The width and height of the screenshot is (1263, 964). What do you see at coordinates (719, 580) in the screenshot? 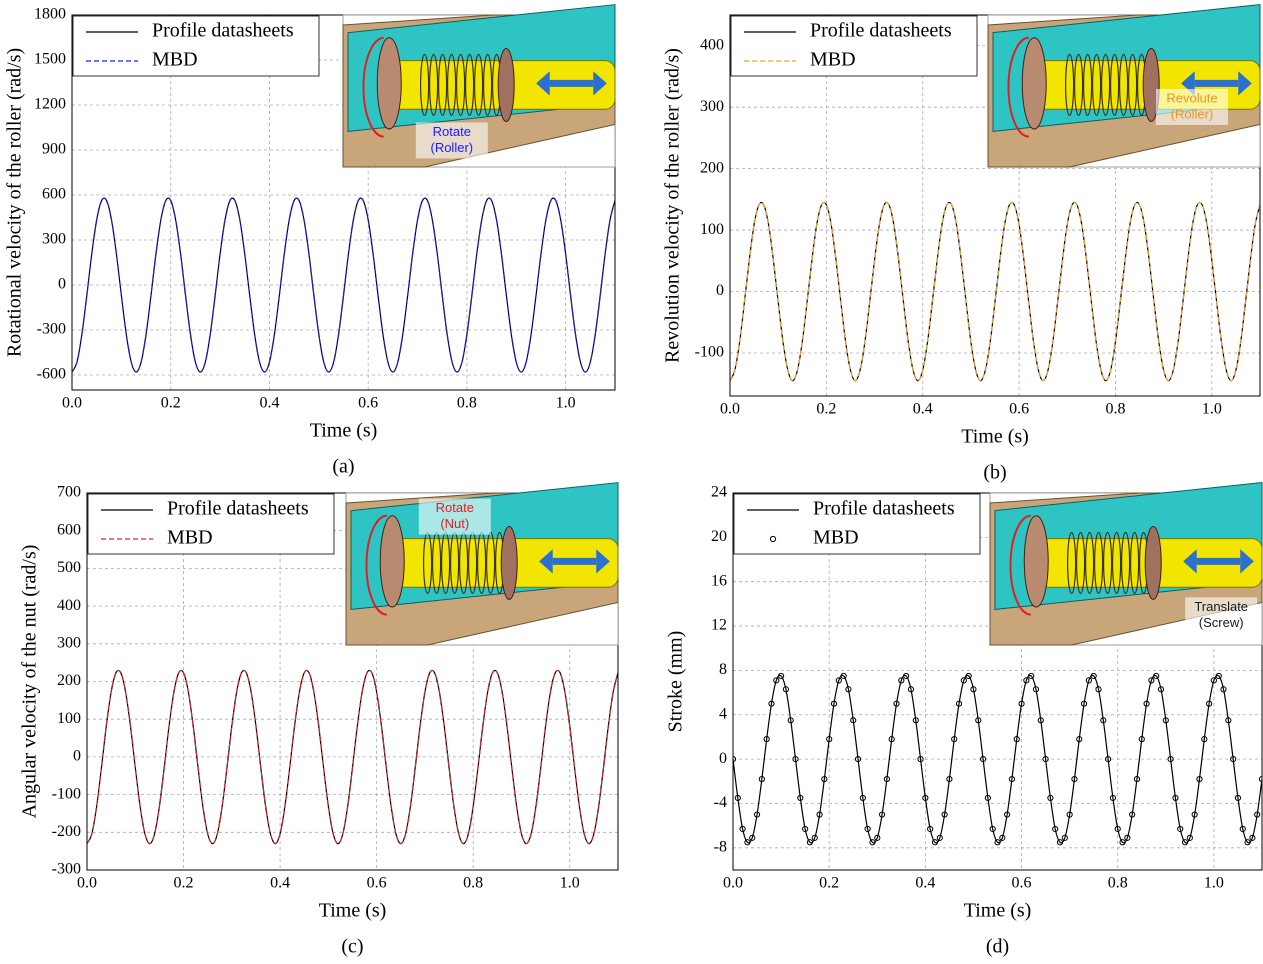
I see `y-tick-label: 16` at bounding box center [719, 580].